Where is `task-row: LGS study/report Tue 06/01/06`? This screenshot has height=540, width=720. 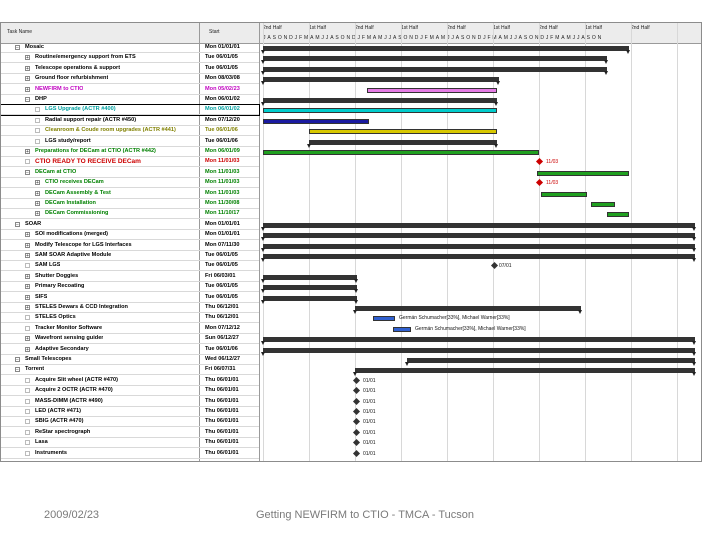
task-row: LGS study/report Tue 06/01/06 is located at coordinates (130, 142).